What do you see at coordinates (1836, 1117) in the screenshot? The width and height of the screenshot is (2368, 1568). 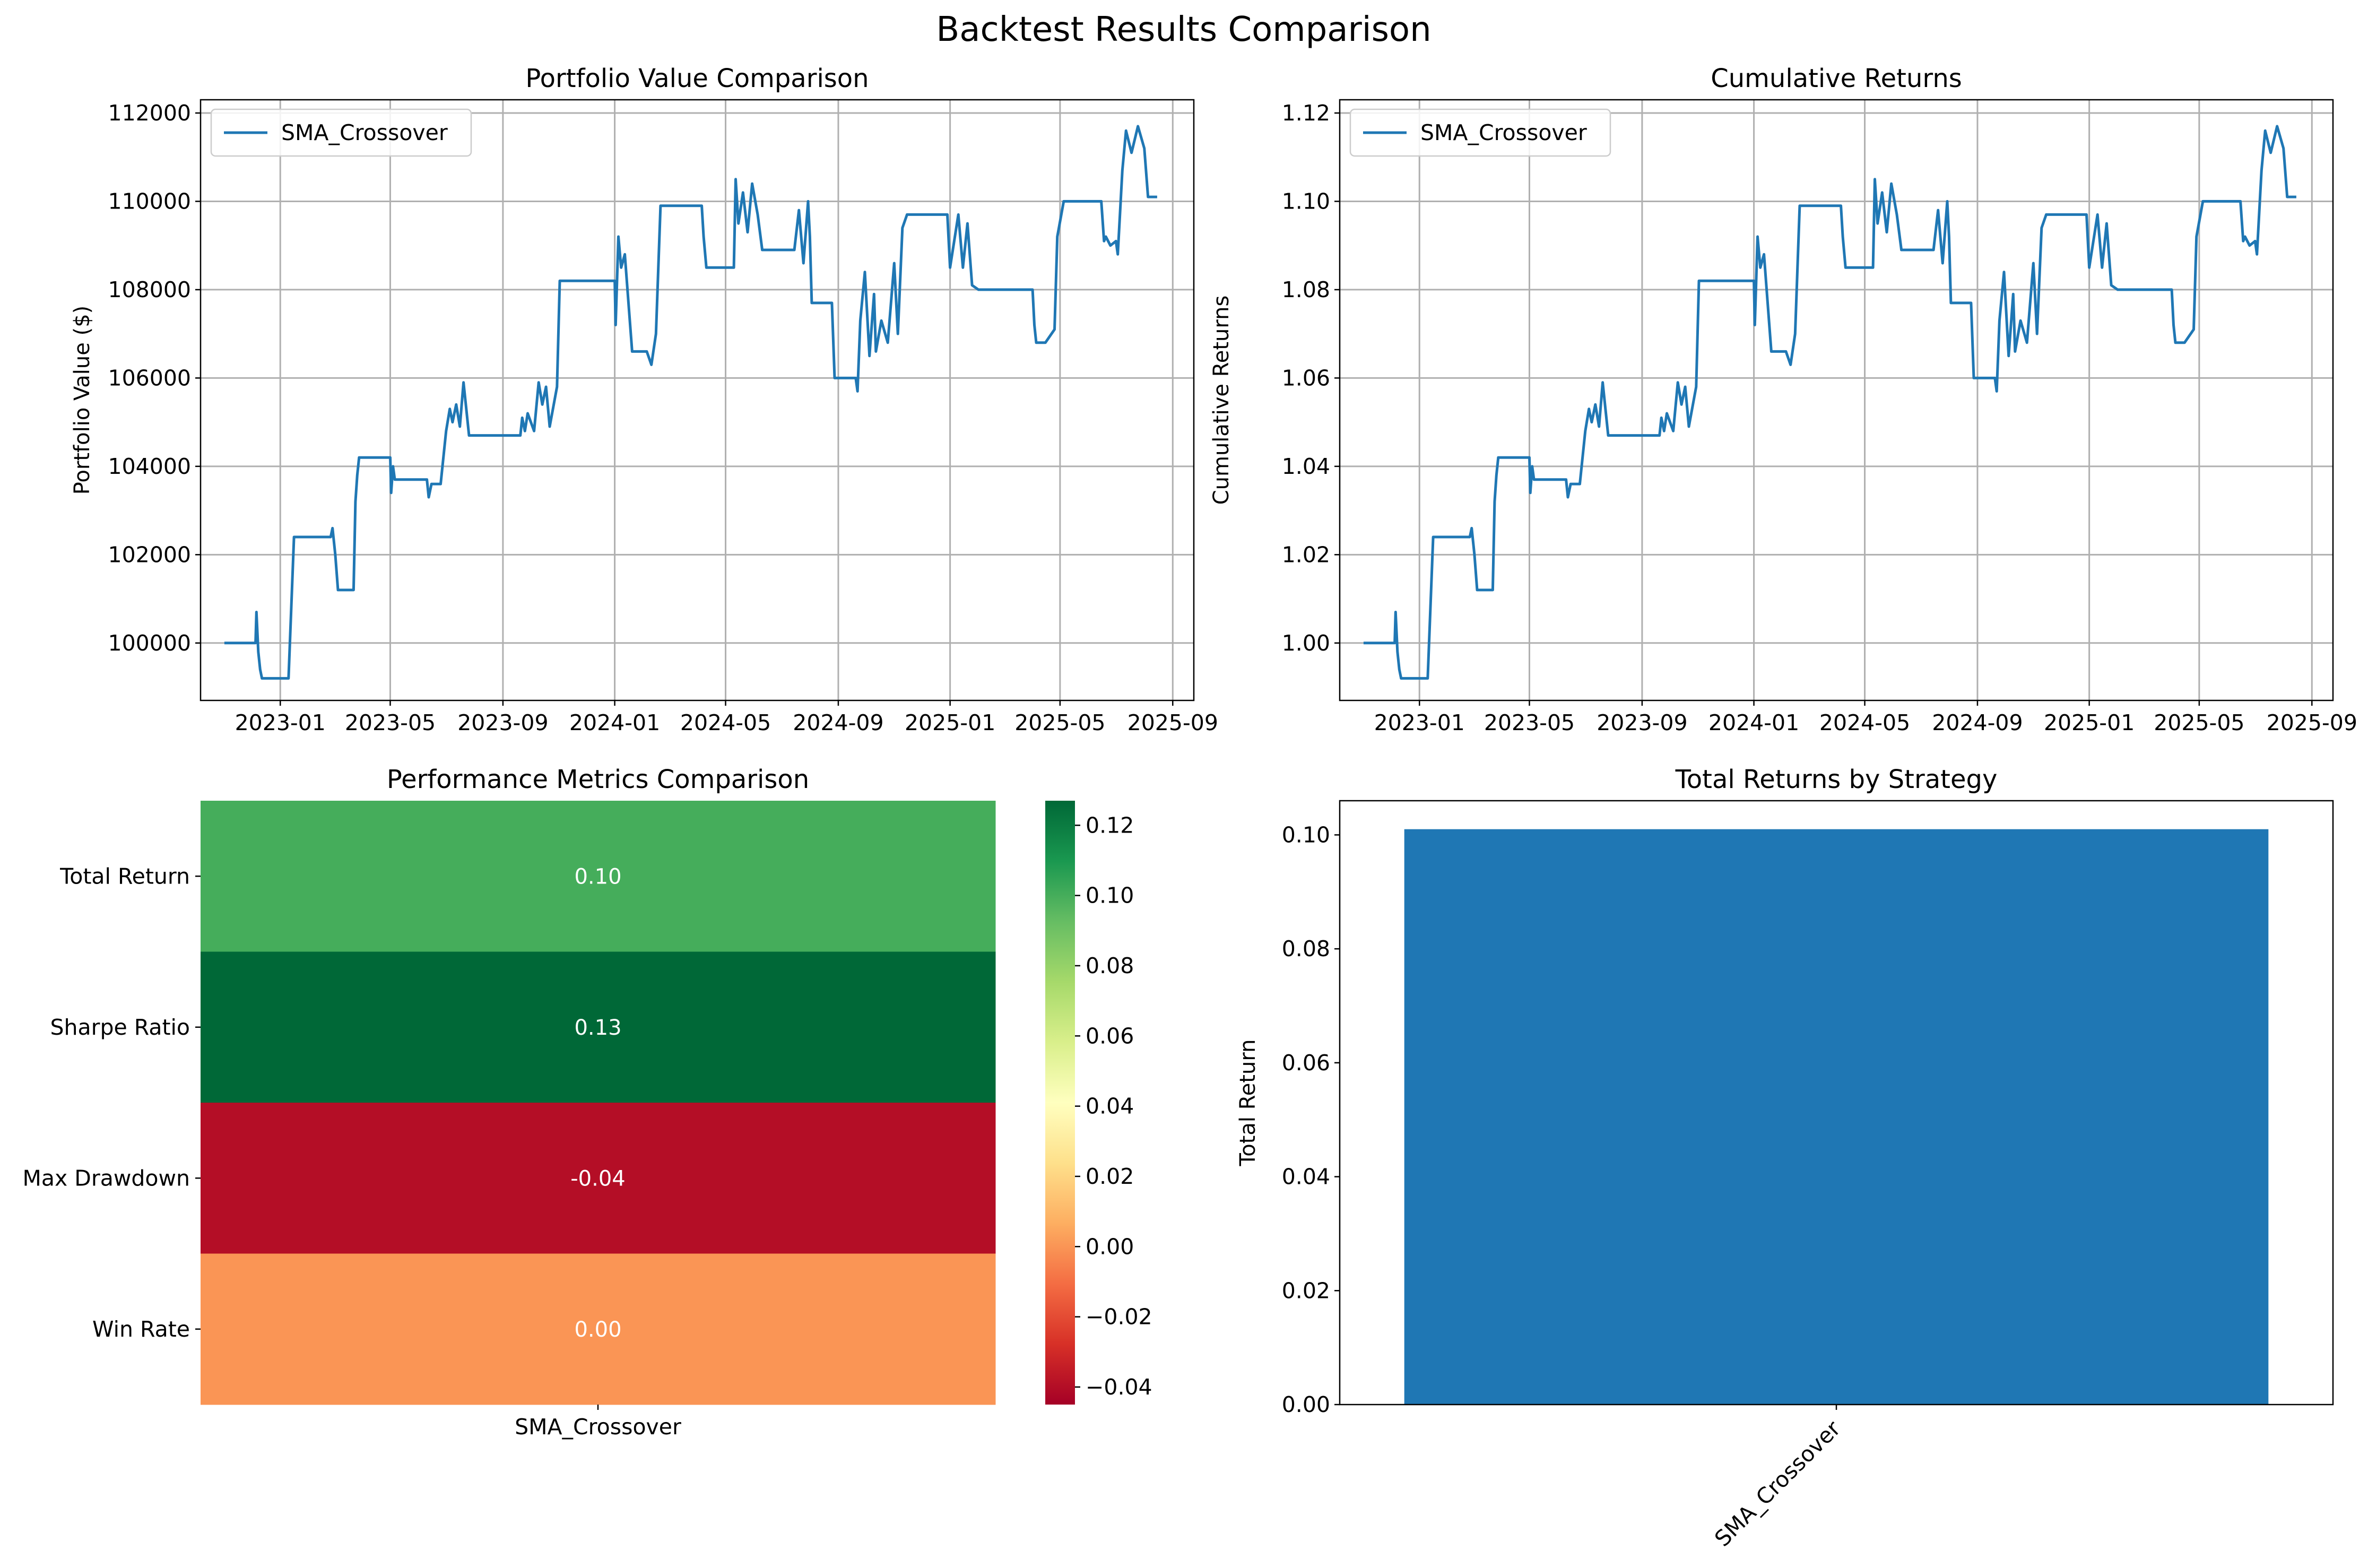 I see `bar` at bounding box center [1836, 1117].